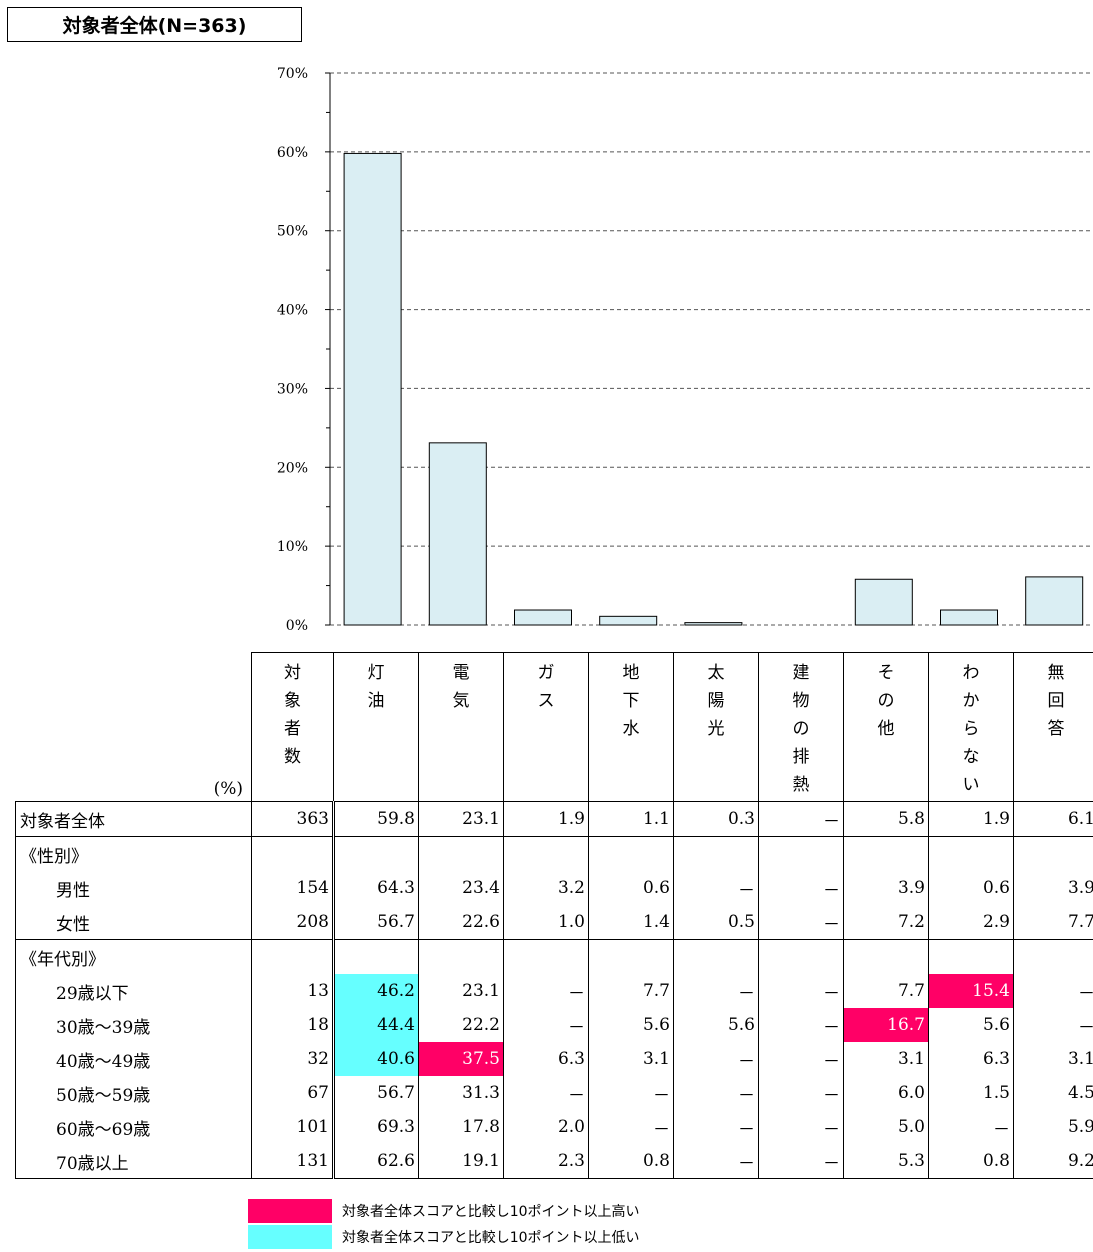  I want to click on legend-high: 対象者全体スコアと比較し10ポイント以上高い, so click(444, 1211).